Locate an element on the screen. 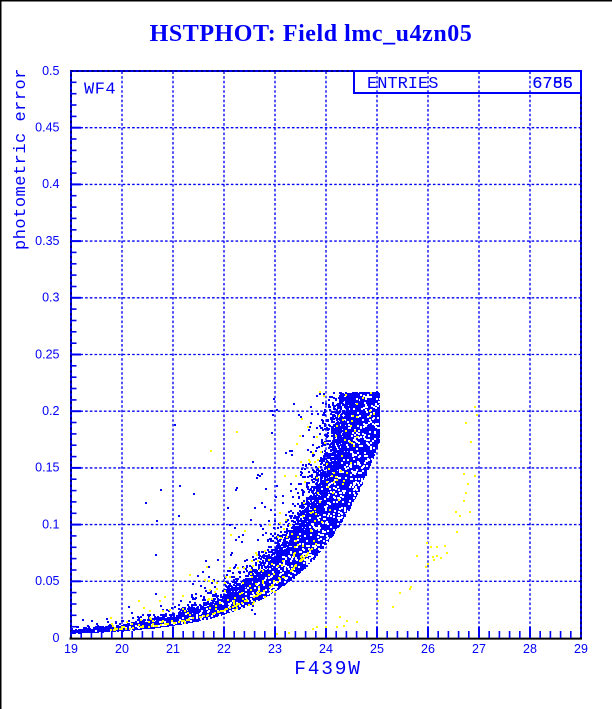 Image resolution: width=612 pixels, height=709 pixels. svg-text: WF4 is located at coordinates (100, 90).